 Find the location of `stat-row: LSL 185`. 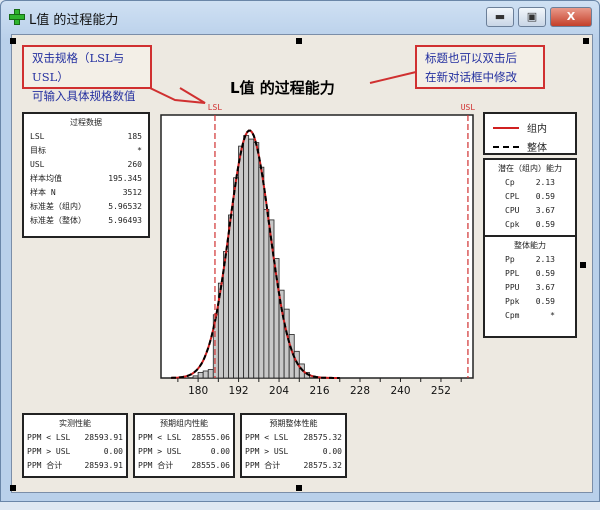

stat-row: LSL 185 is located at coordinates (86, 137).